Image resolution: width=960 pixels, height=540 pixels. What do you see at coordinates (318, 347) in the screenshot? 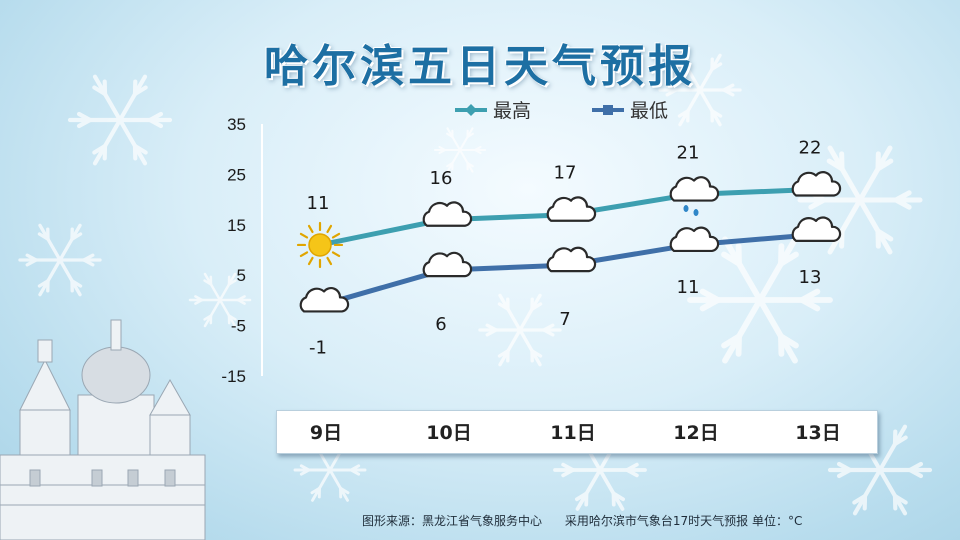
I see `low-value-label: -1` at bounding box center [318, 347].